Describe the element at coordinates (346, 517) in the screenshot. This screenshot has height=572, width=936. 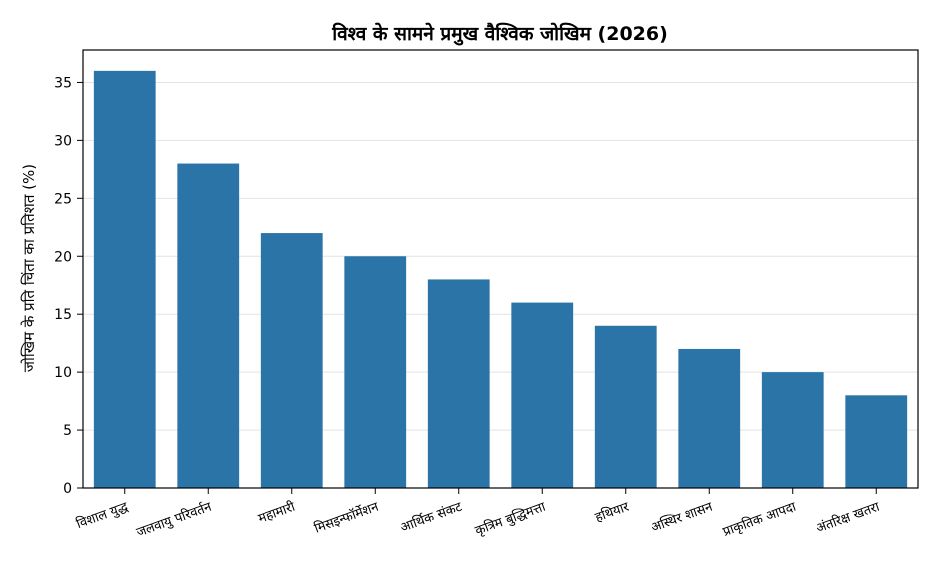
I see `x-tick-label-3: मिसइन्फॉर्मेशन` at that location.